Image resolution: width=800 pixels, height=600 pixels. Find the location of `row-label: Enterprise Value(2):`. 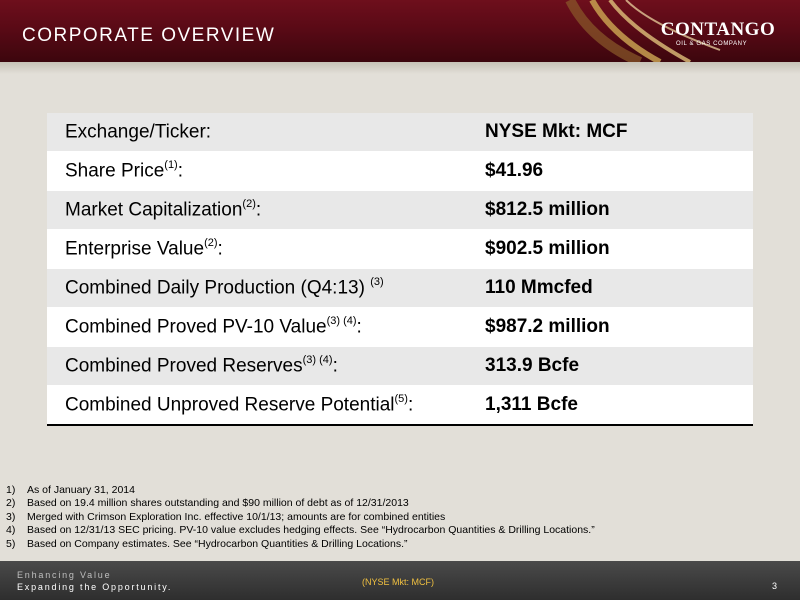

row-label: Enterprise Value(2): is located at coordinates (266, 249).